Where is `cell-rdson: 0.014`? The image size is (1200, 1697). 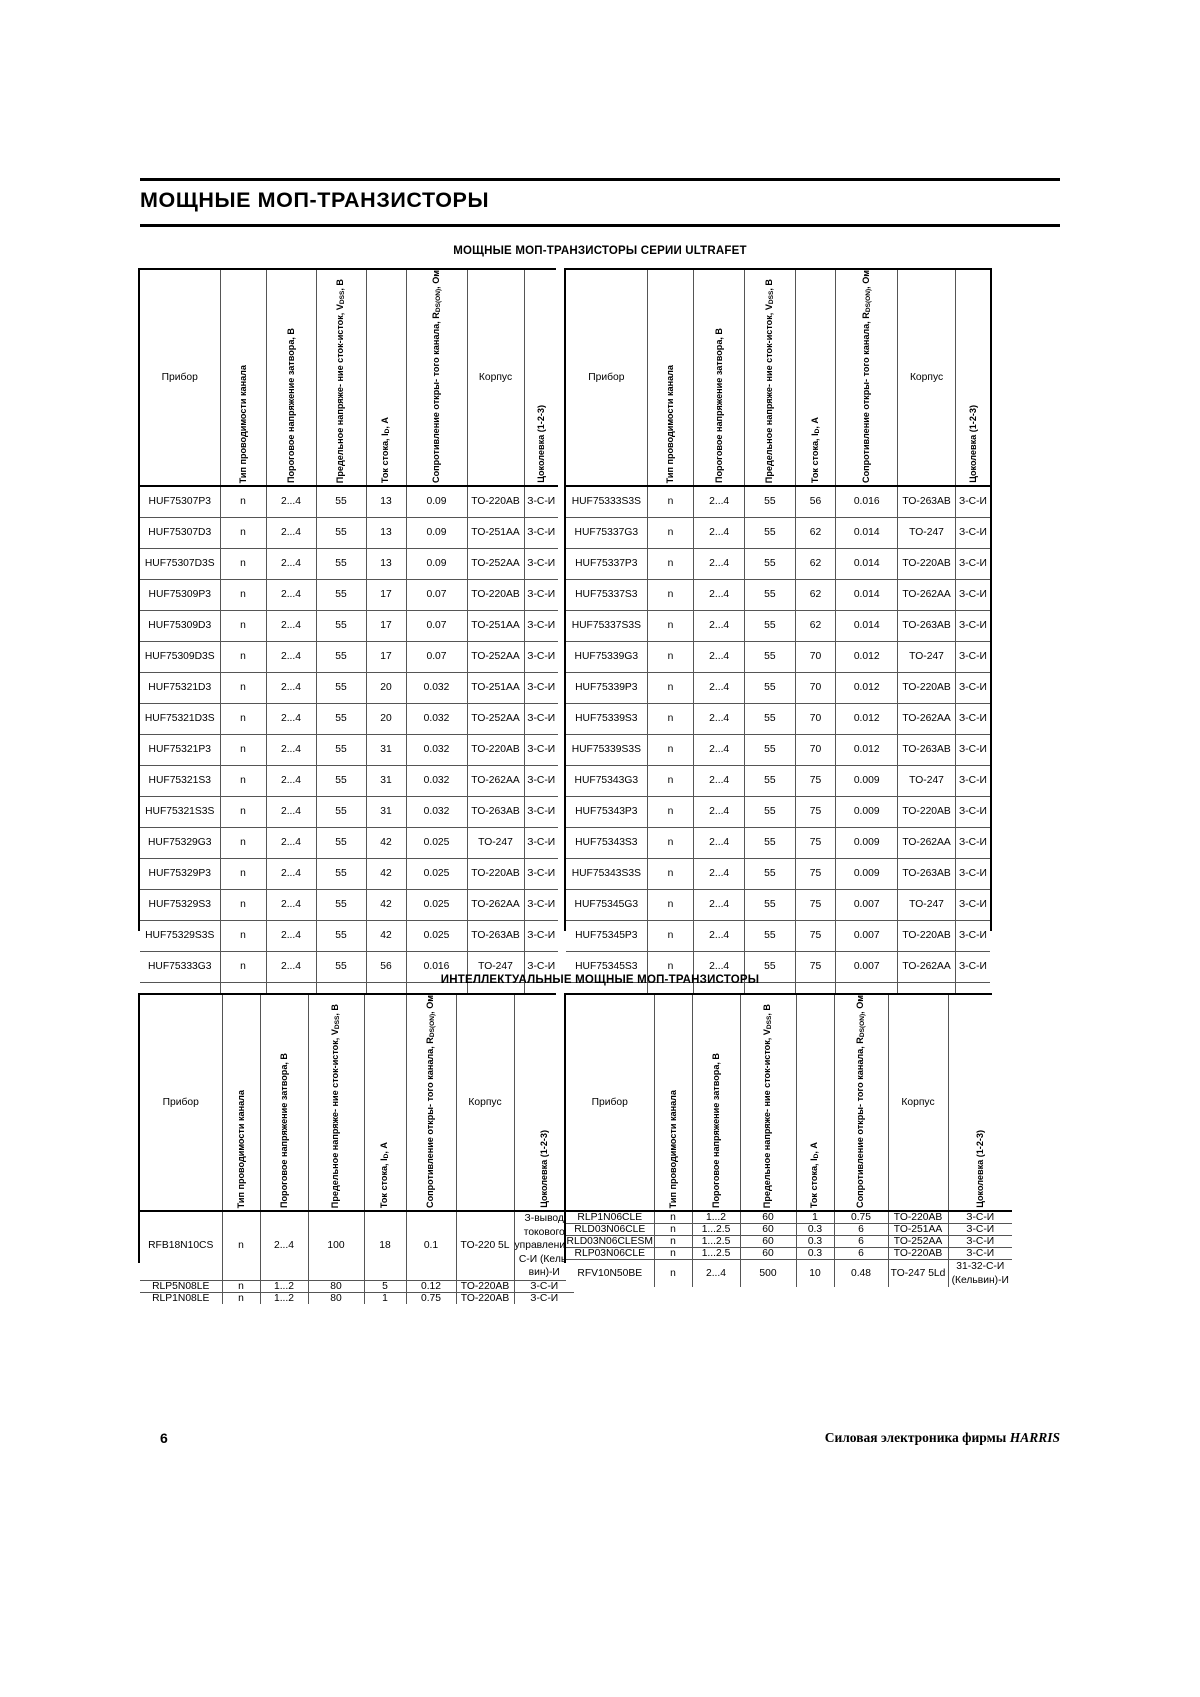 cell-rdson: 0.014 is located at coordinates (867, 594).